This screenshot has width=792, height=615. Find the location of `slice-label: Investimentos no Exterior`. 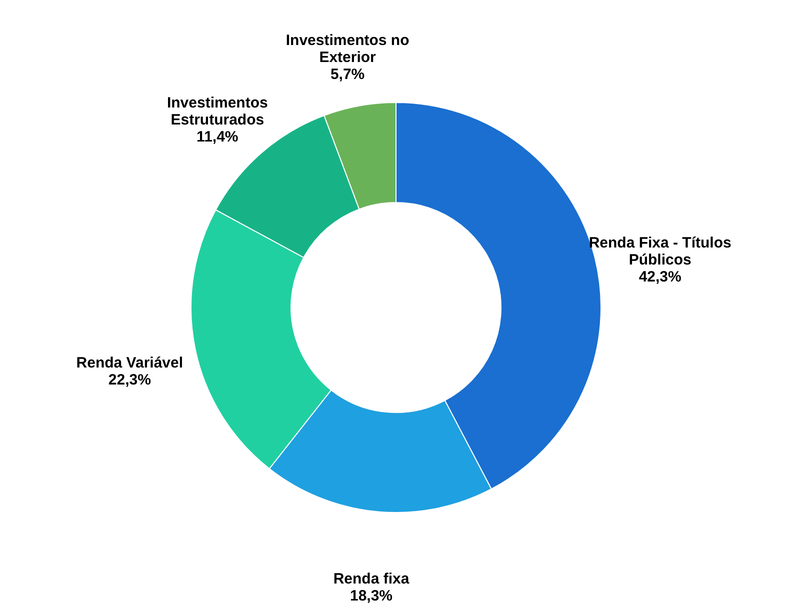

slice-label: Investimentos no Exterior is located at coordinates (348, 49).